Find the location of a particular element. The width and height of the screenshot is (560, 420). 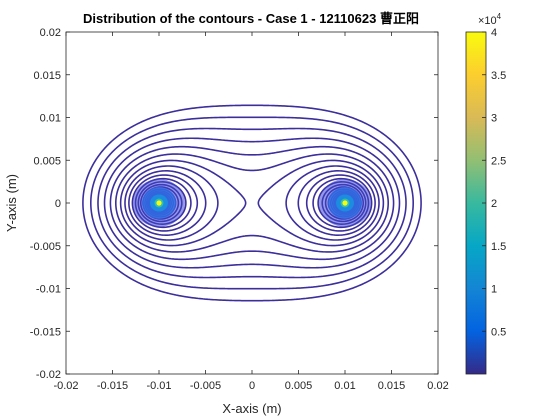

y-tick-label: -0.015 is located at coordinates (45, 332).